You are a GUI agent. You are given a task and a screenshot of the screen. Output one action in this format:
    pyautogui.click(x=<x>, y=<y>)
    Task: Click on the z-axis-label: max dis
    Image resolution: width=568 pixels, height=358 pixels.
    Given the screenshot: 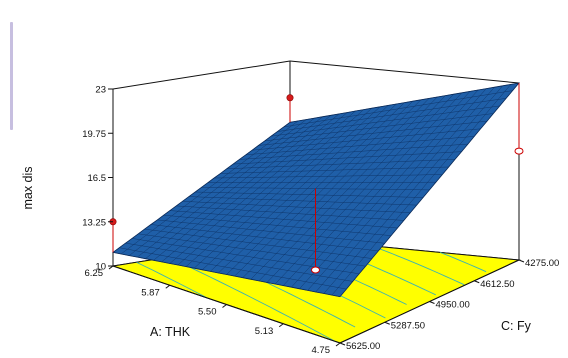 What is the action you would take?
    pyautogui.click(x=28, y=187)
    